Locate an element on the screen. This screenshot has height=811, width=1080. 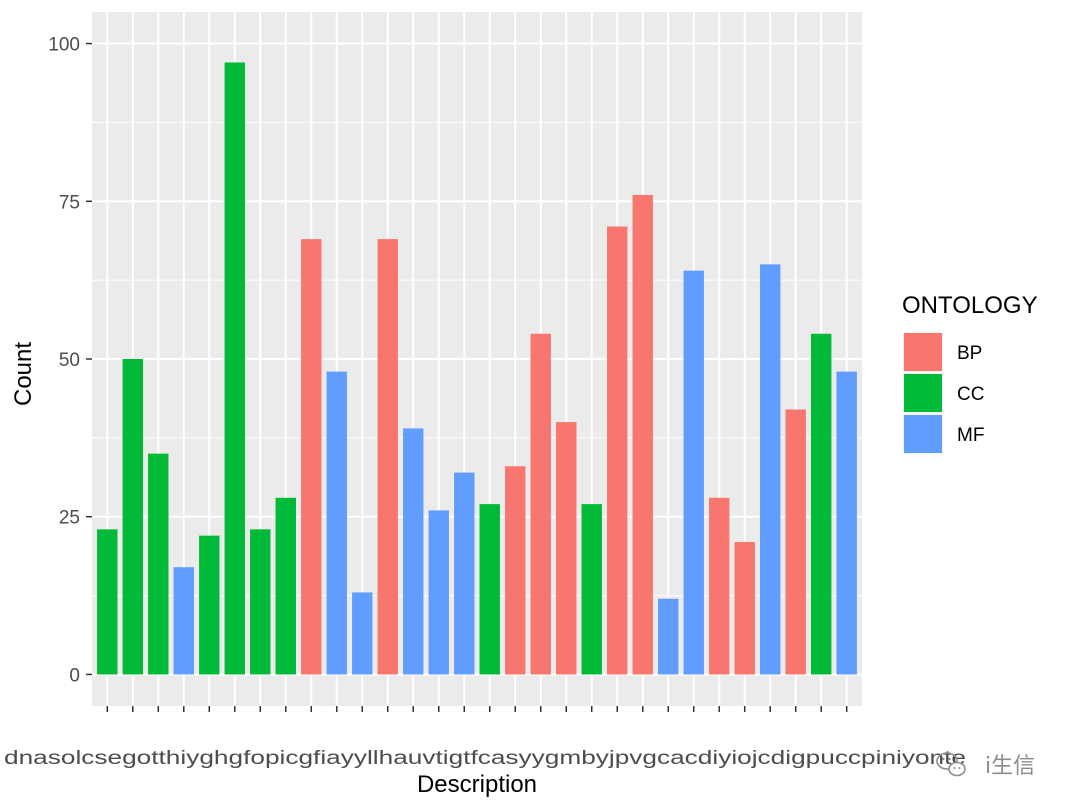
y-tick-label: 50 is located at coordinates (69, 360).